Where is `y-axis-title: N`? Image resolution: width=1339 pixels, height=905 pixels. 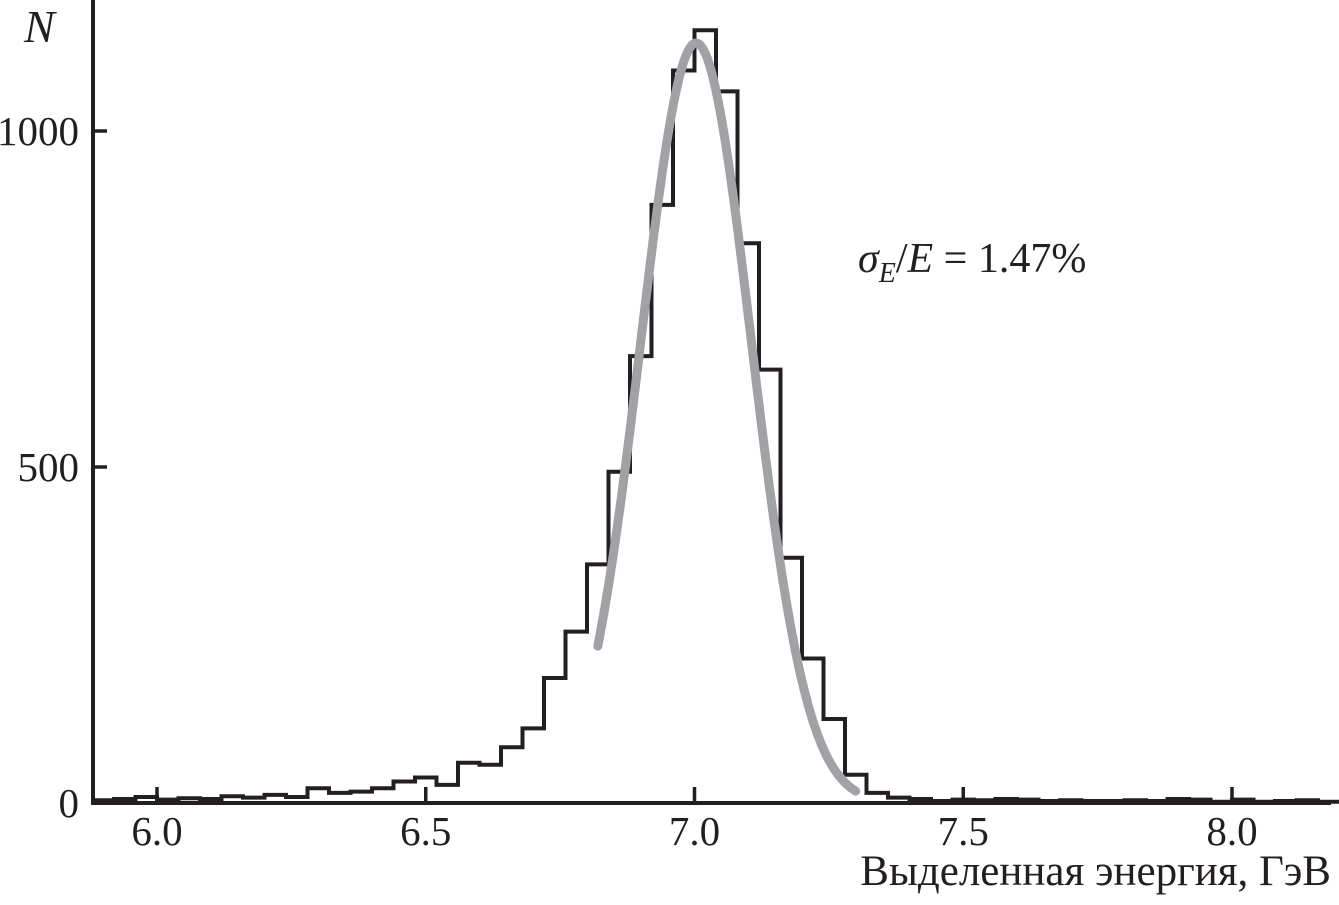 y-axis-title: N is located at coordinates (39, 26).